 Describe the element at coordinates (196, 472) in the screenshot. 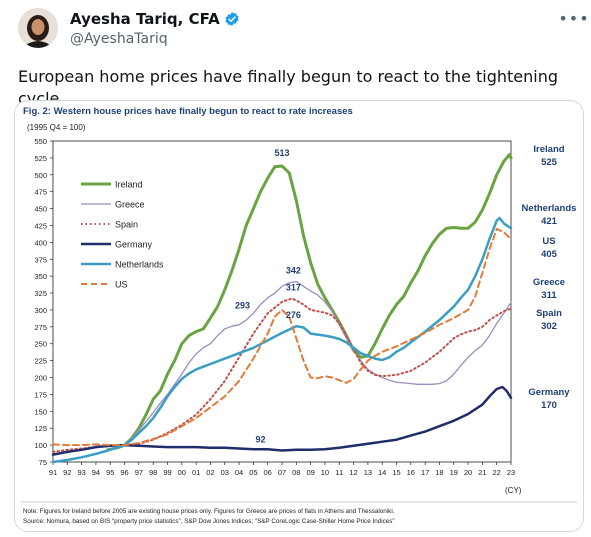

I see `x-tick-label: 01` at that location.